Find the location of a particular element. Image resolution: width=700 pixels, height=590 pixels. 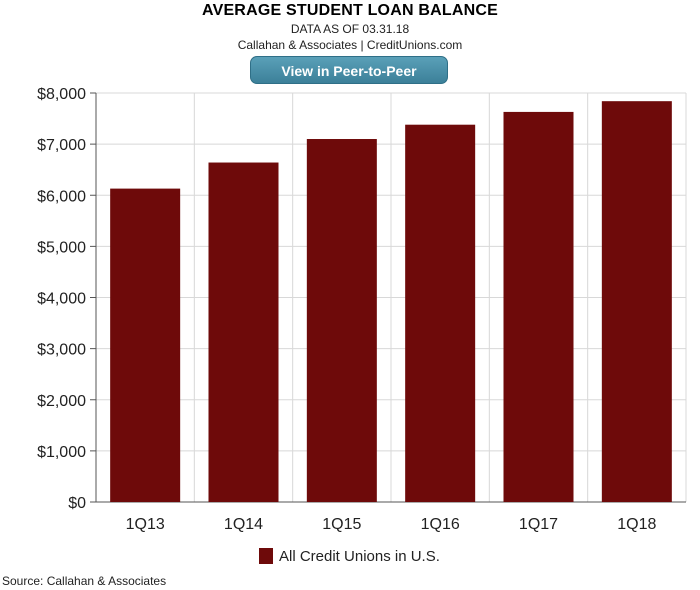

view-peer-to-peer-button: View in Peer-to-Peer is located at coordinates (349, 70).